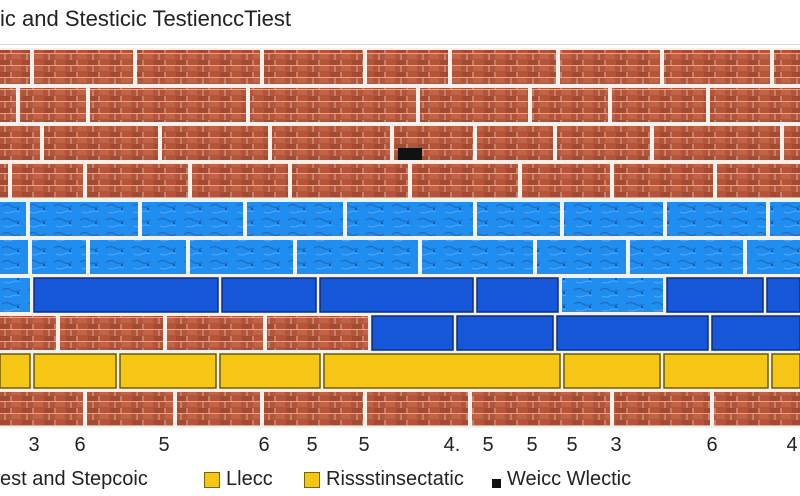  Describe the element at coordinates (395, 479) in the screenshot. I see `legend-label: Rissstinsectatic` at that location.